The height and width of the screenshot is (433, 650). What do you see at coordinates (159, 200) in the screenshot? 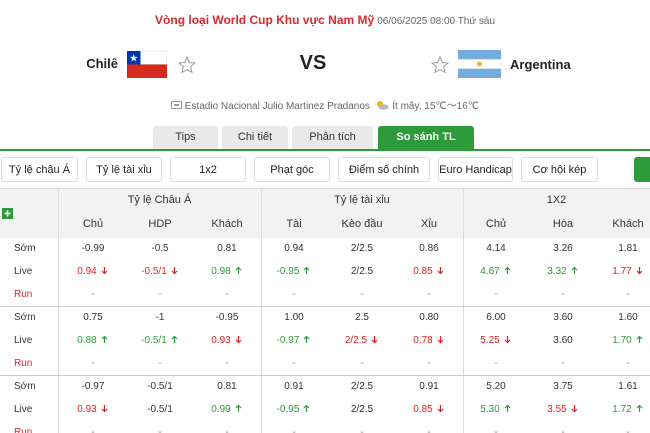
I see `group-header: Tỷ lệ Châu Á` at bounding box center [159, 200].